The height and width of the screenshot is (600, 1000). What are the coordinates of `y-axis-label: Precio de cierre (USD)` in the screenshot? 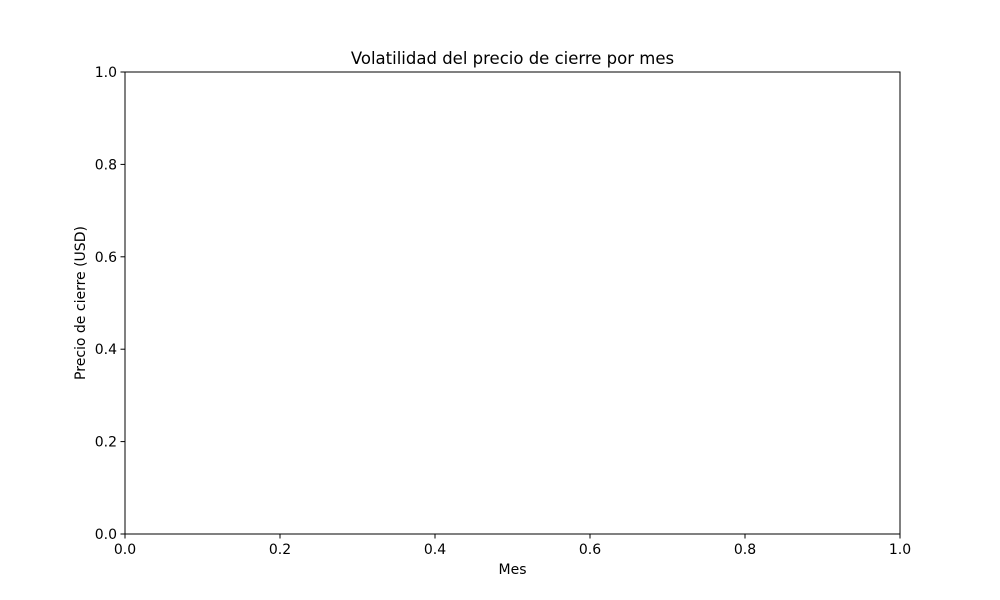 It's located at (81, 303).